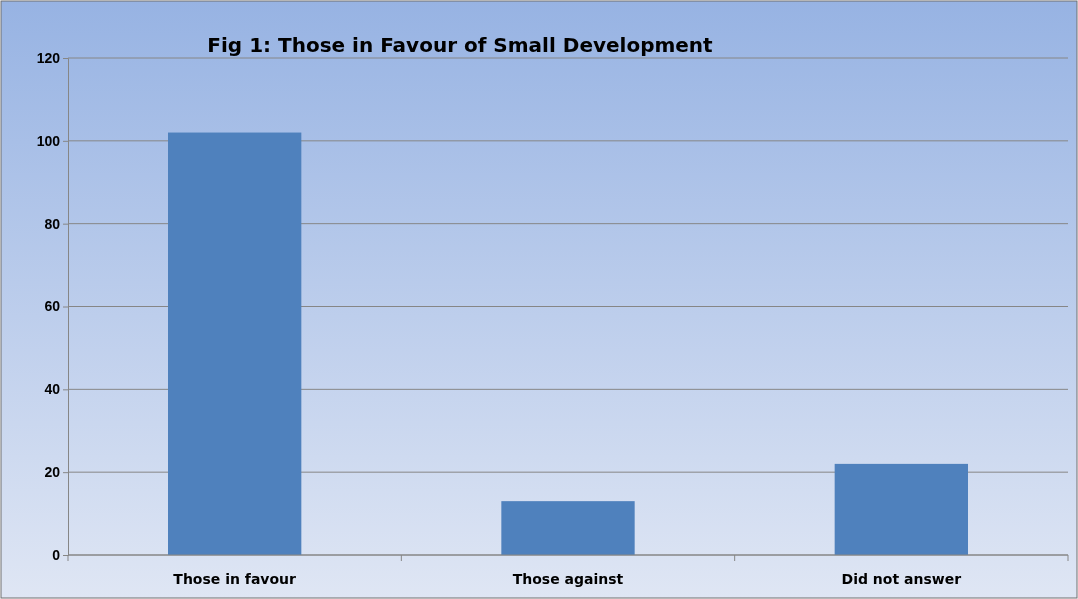 Image resolution: width=1078 pixels, height=599 pixels. Describe the element at coordinates (52, 472) in the screenshot. I see `y-tick-label: 20` at that location.